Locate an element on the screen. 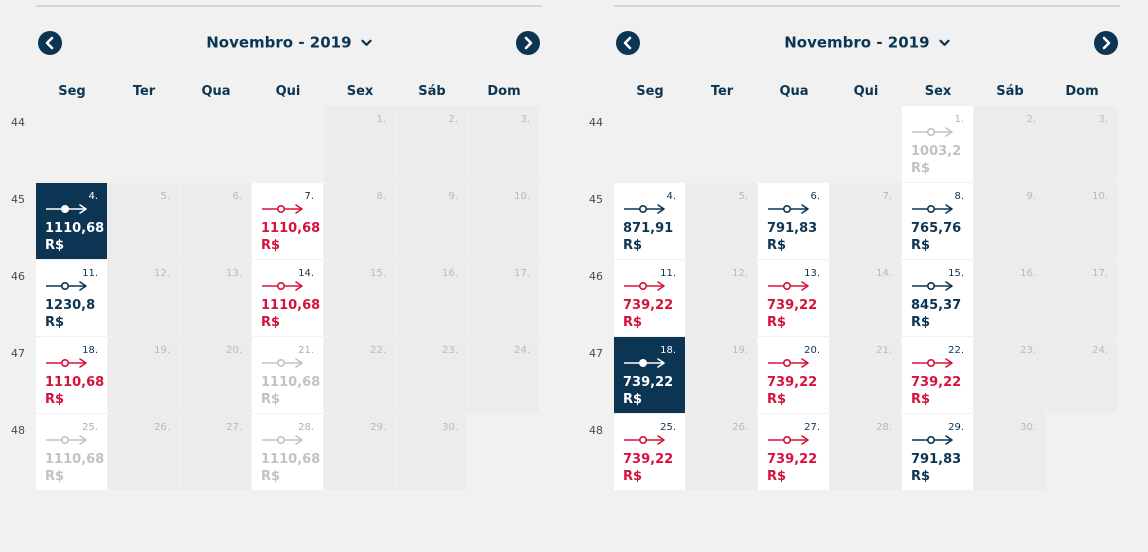 The width and height of the screenshot is (1148, 552). weekday-label: Seg is located at coordinates (650, 91).